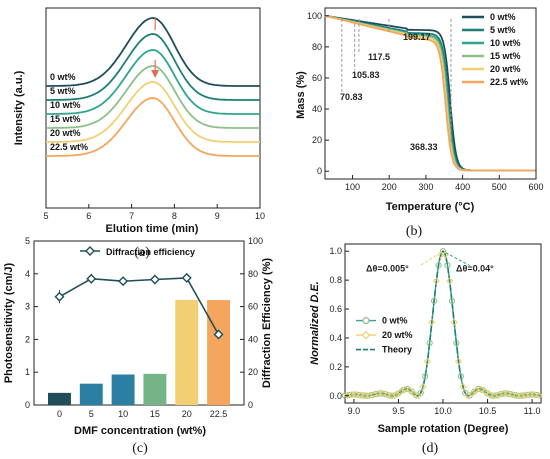 This screenshot has width=550, height=459. Describe the element at coordinates (317, 109) in the screenshot. I see `panel-b-ytick-label: 40` at that location.